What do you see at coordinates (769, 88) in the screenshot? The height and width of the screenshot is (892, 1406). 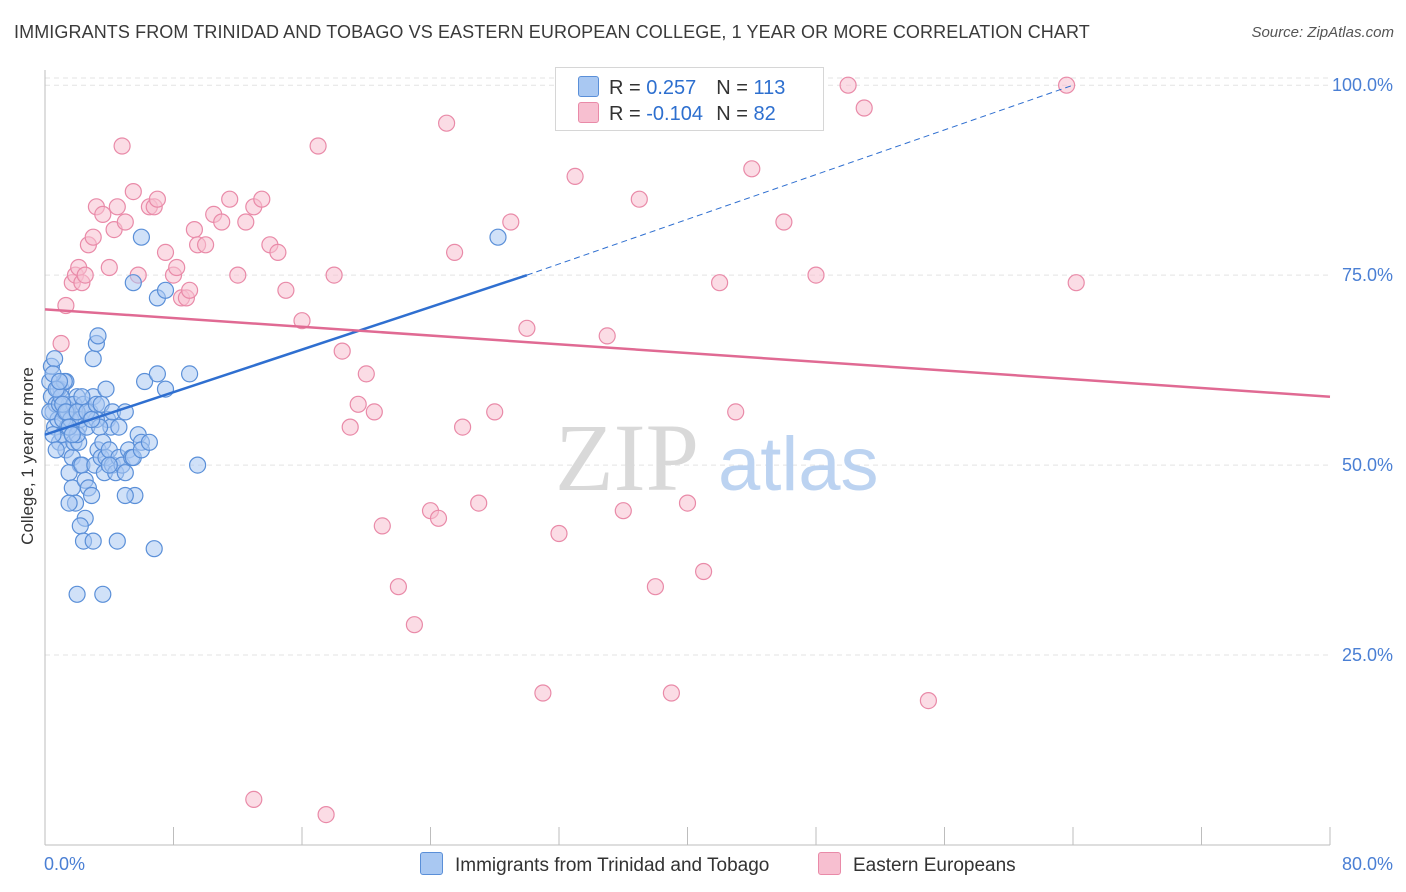 I see `legend-blue-n-value: 113` at bounding box center [769, 88].